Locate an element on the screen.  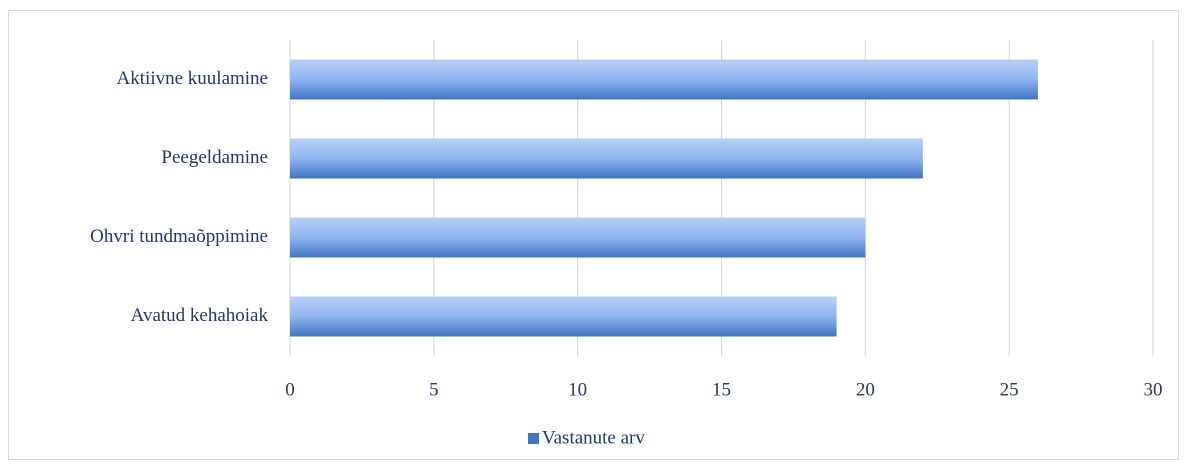
x-tick-label: 25 is located at coordinates (1009, 389).